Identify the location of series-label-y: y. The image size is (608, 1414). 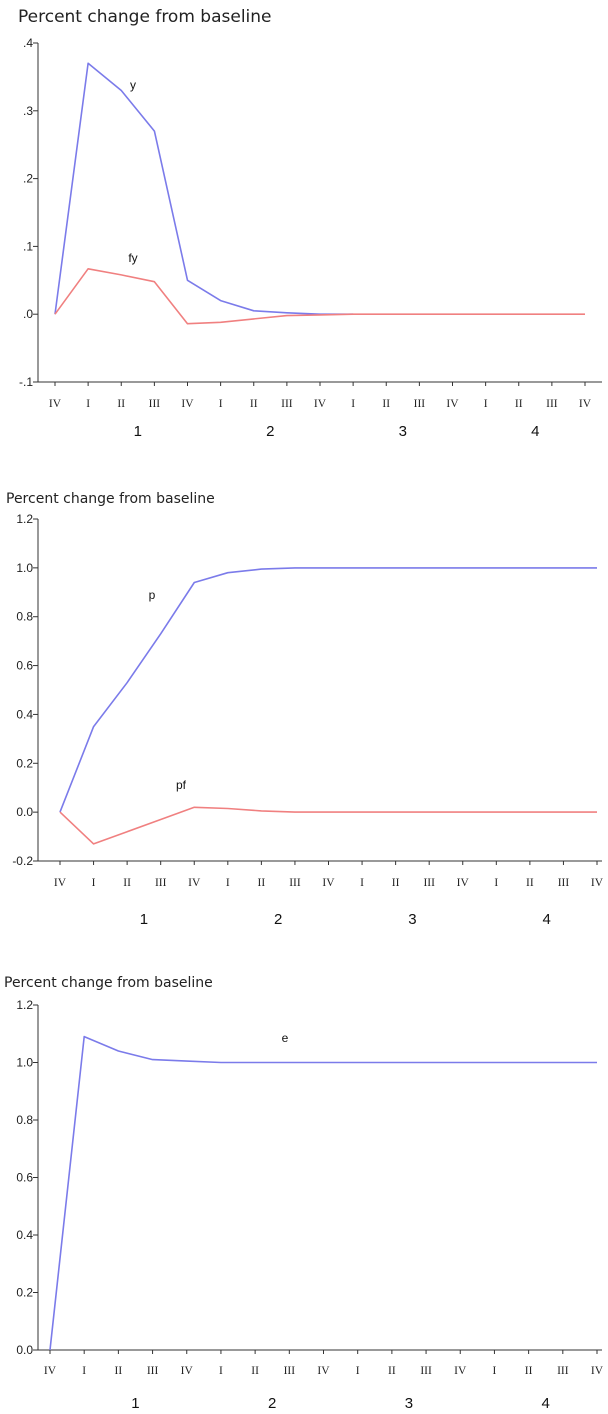
(133, 85).